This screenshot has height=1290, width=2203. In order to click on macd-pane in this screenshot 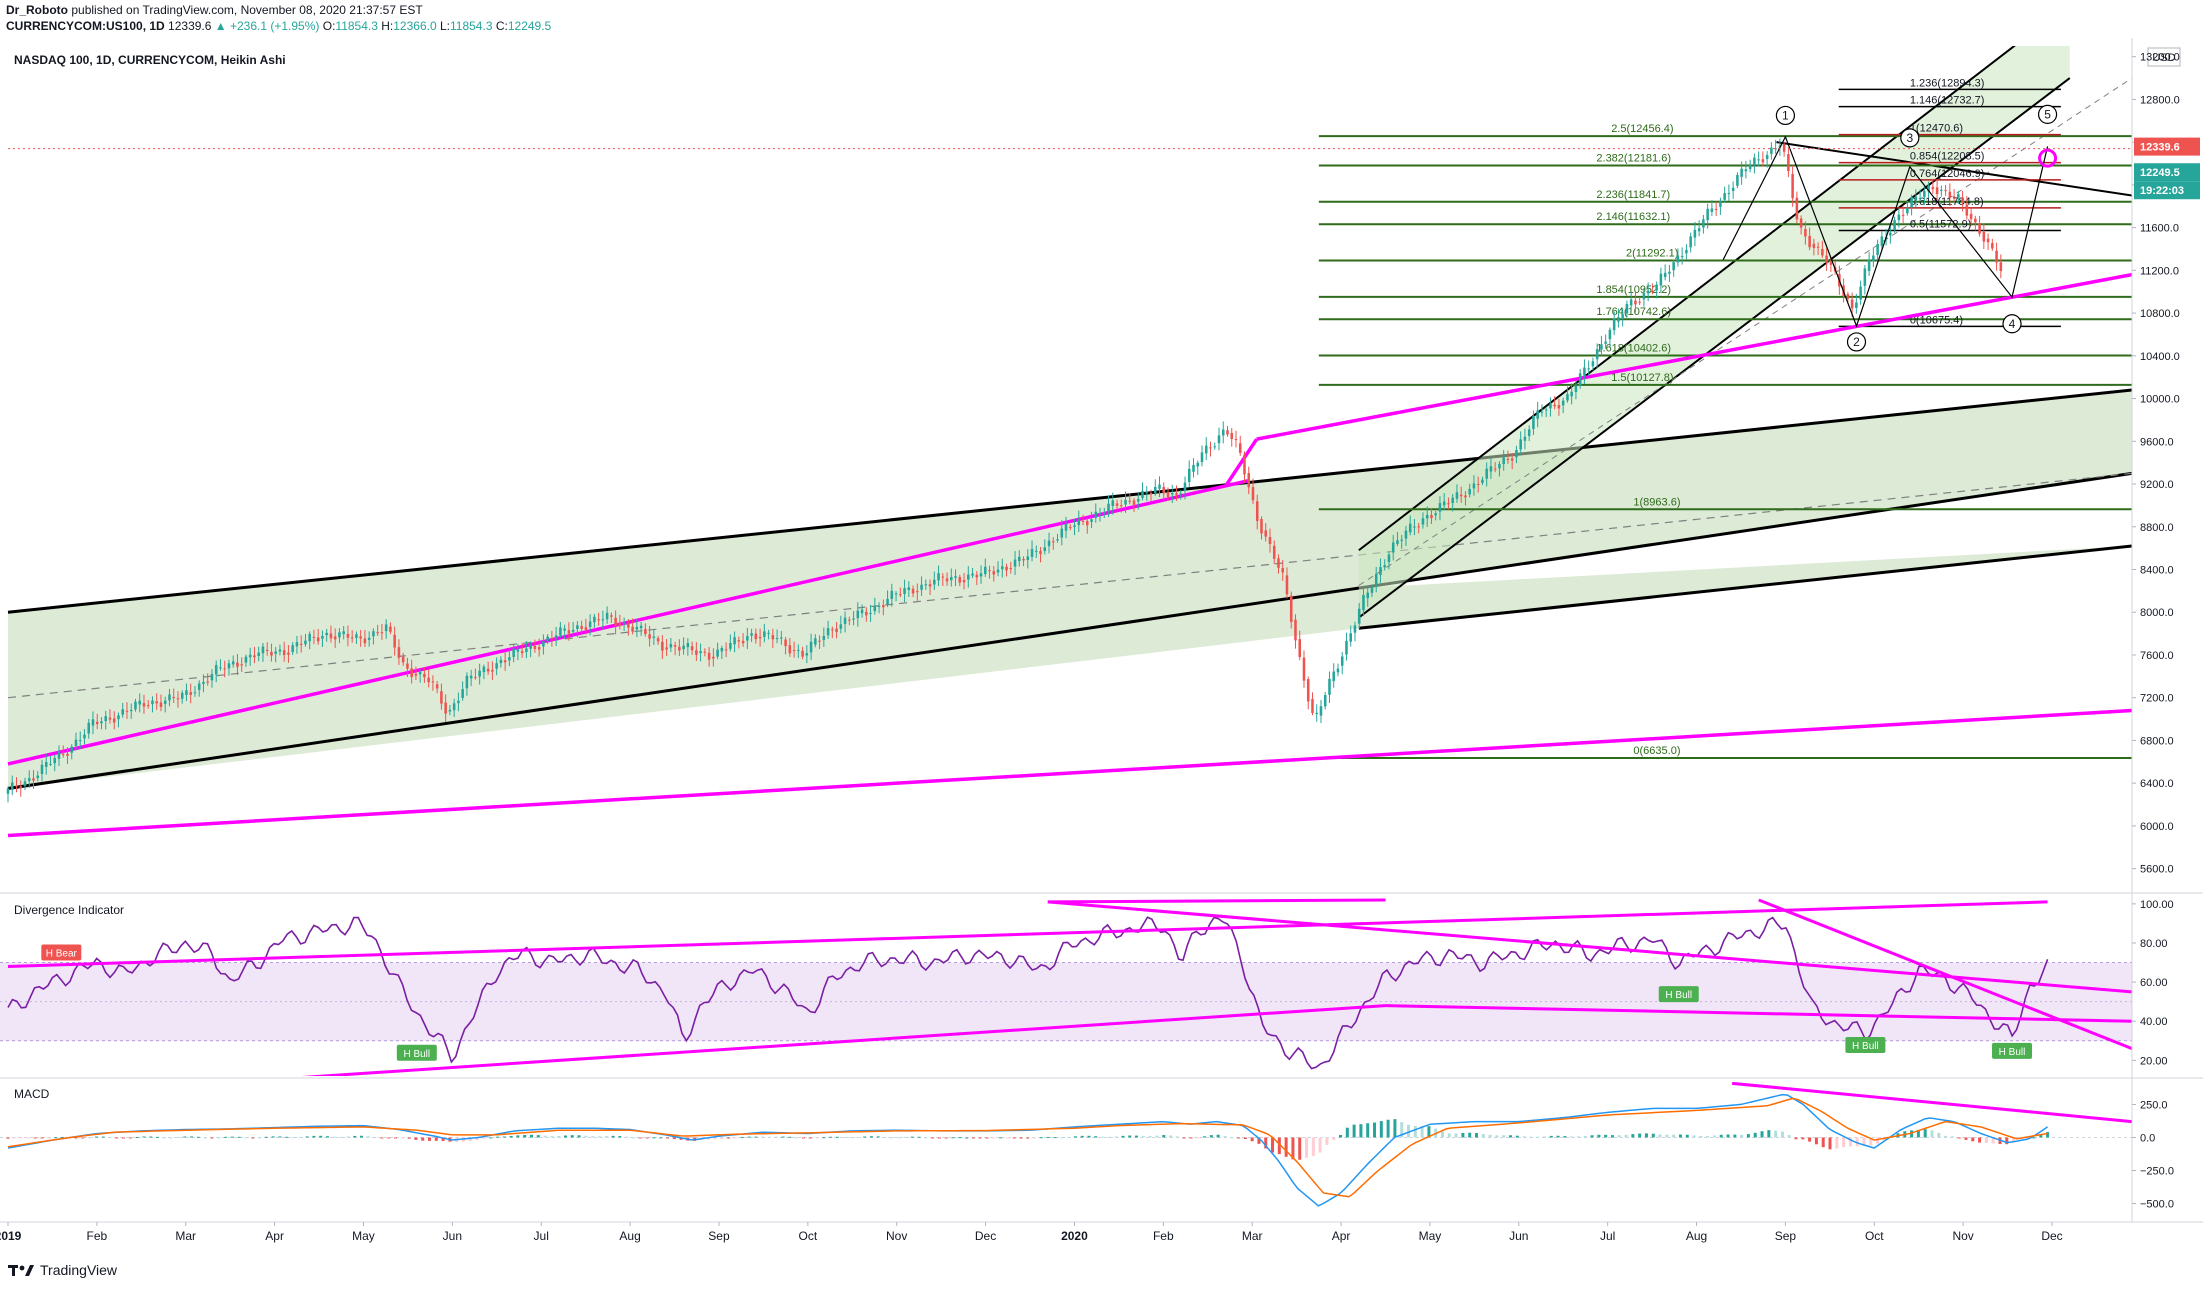, I will do `click(1066, 1144)`.